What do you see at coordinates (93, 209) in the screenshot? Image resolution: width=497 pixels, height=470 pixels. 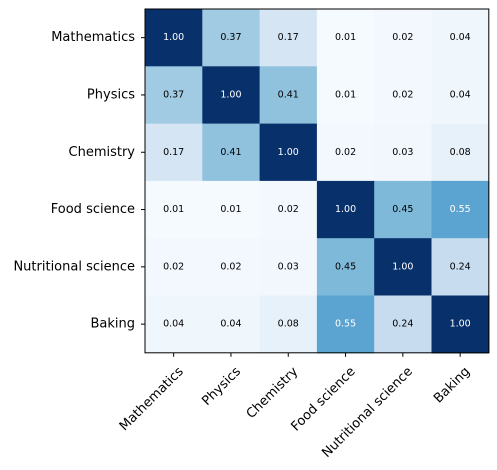 I see `y-tick-label: Food science` at bounding box center [93, 209].